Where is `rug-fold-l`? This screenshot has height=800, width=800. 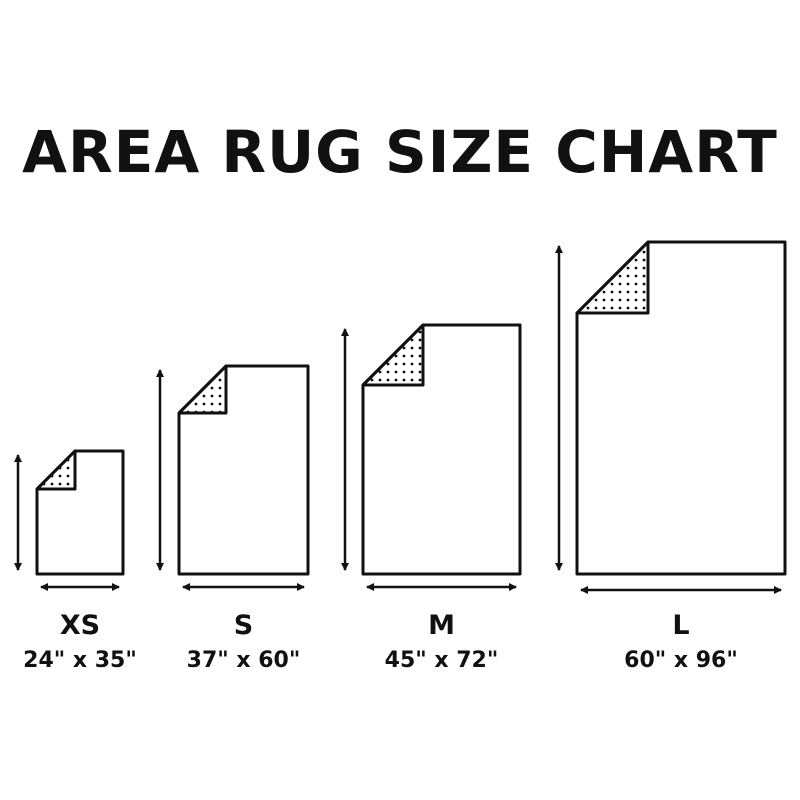 rug-fold-l is located at coordinates (612, 277).